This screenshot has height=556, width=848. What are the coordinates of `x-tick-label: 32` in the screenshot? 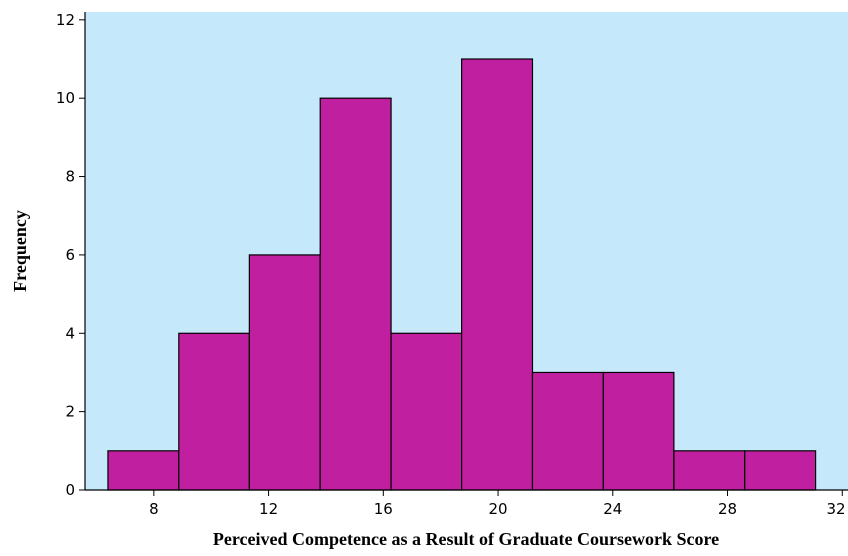 It's located at (835, 509).